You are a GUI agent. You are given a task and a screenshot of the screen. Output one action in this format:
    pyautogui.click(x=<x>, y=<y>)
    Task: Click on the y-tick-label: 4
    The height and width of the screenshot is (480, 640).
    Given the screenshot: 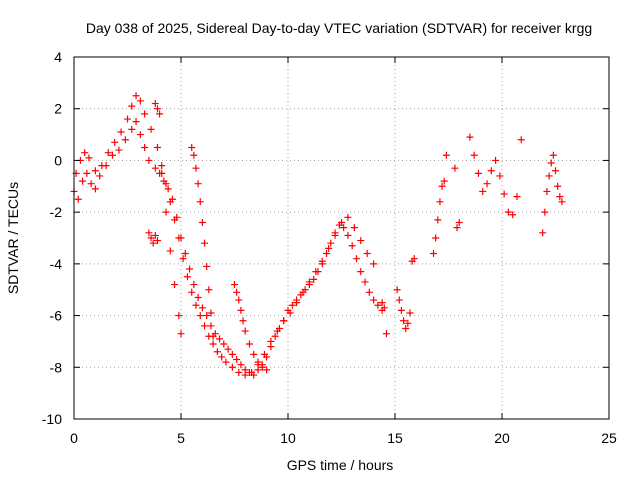 What is the action you would take?
    pyautogui.click(x=58, y=57)
    